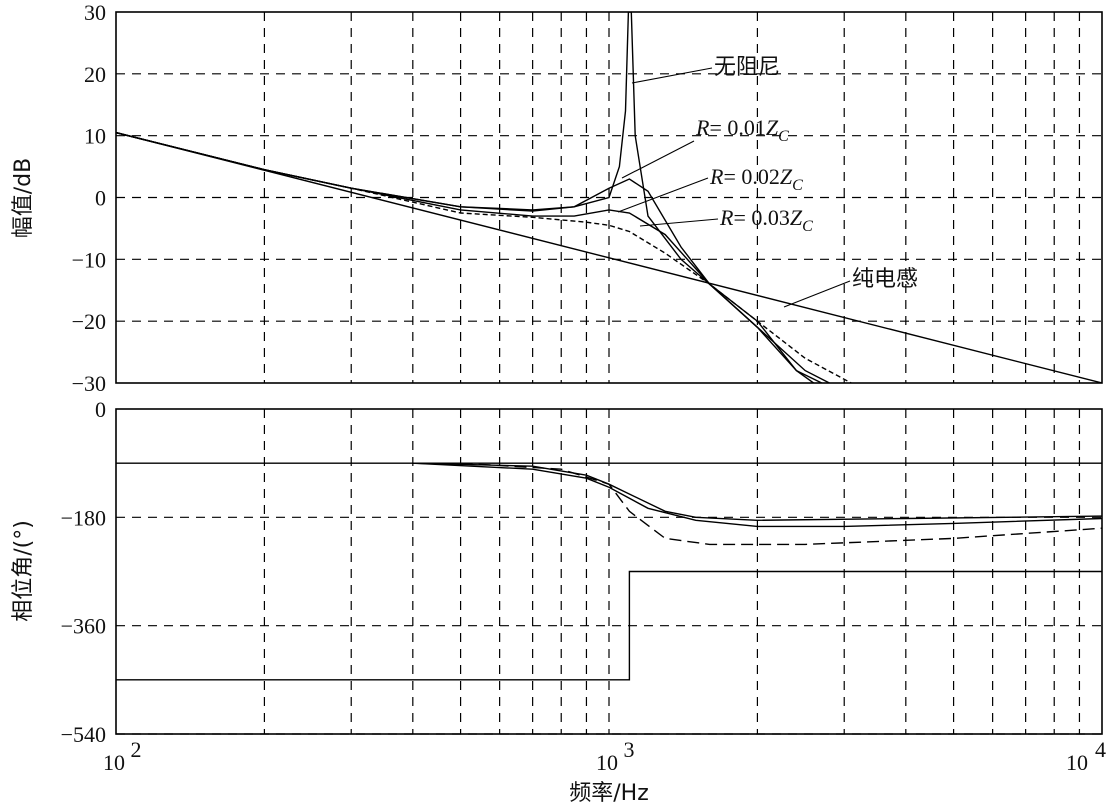 This screenshot has height=807, width=1108. Describe the element at coordinates (136, 749) in the screenshot. I see `xtick-exponent: 2` at that location.